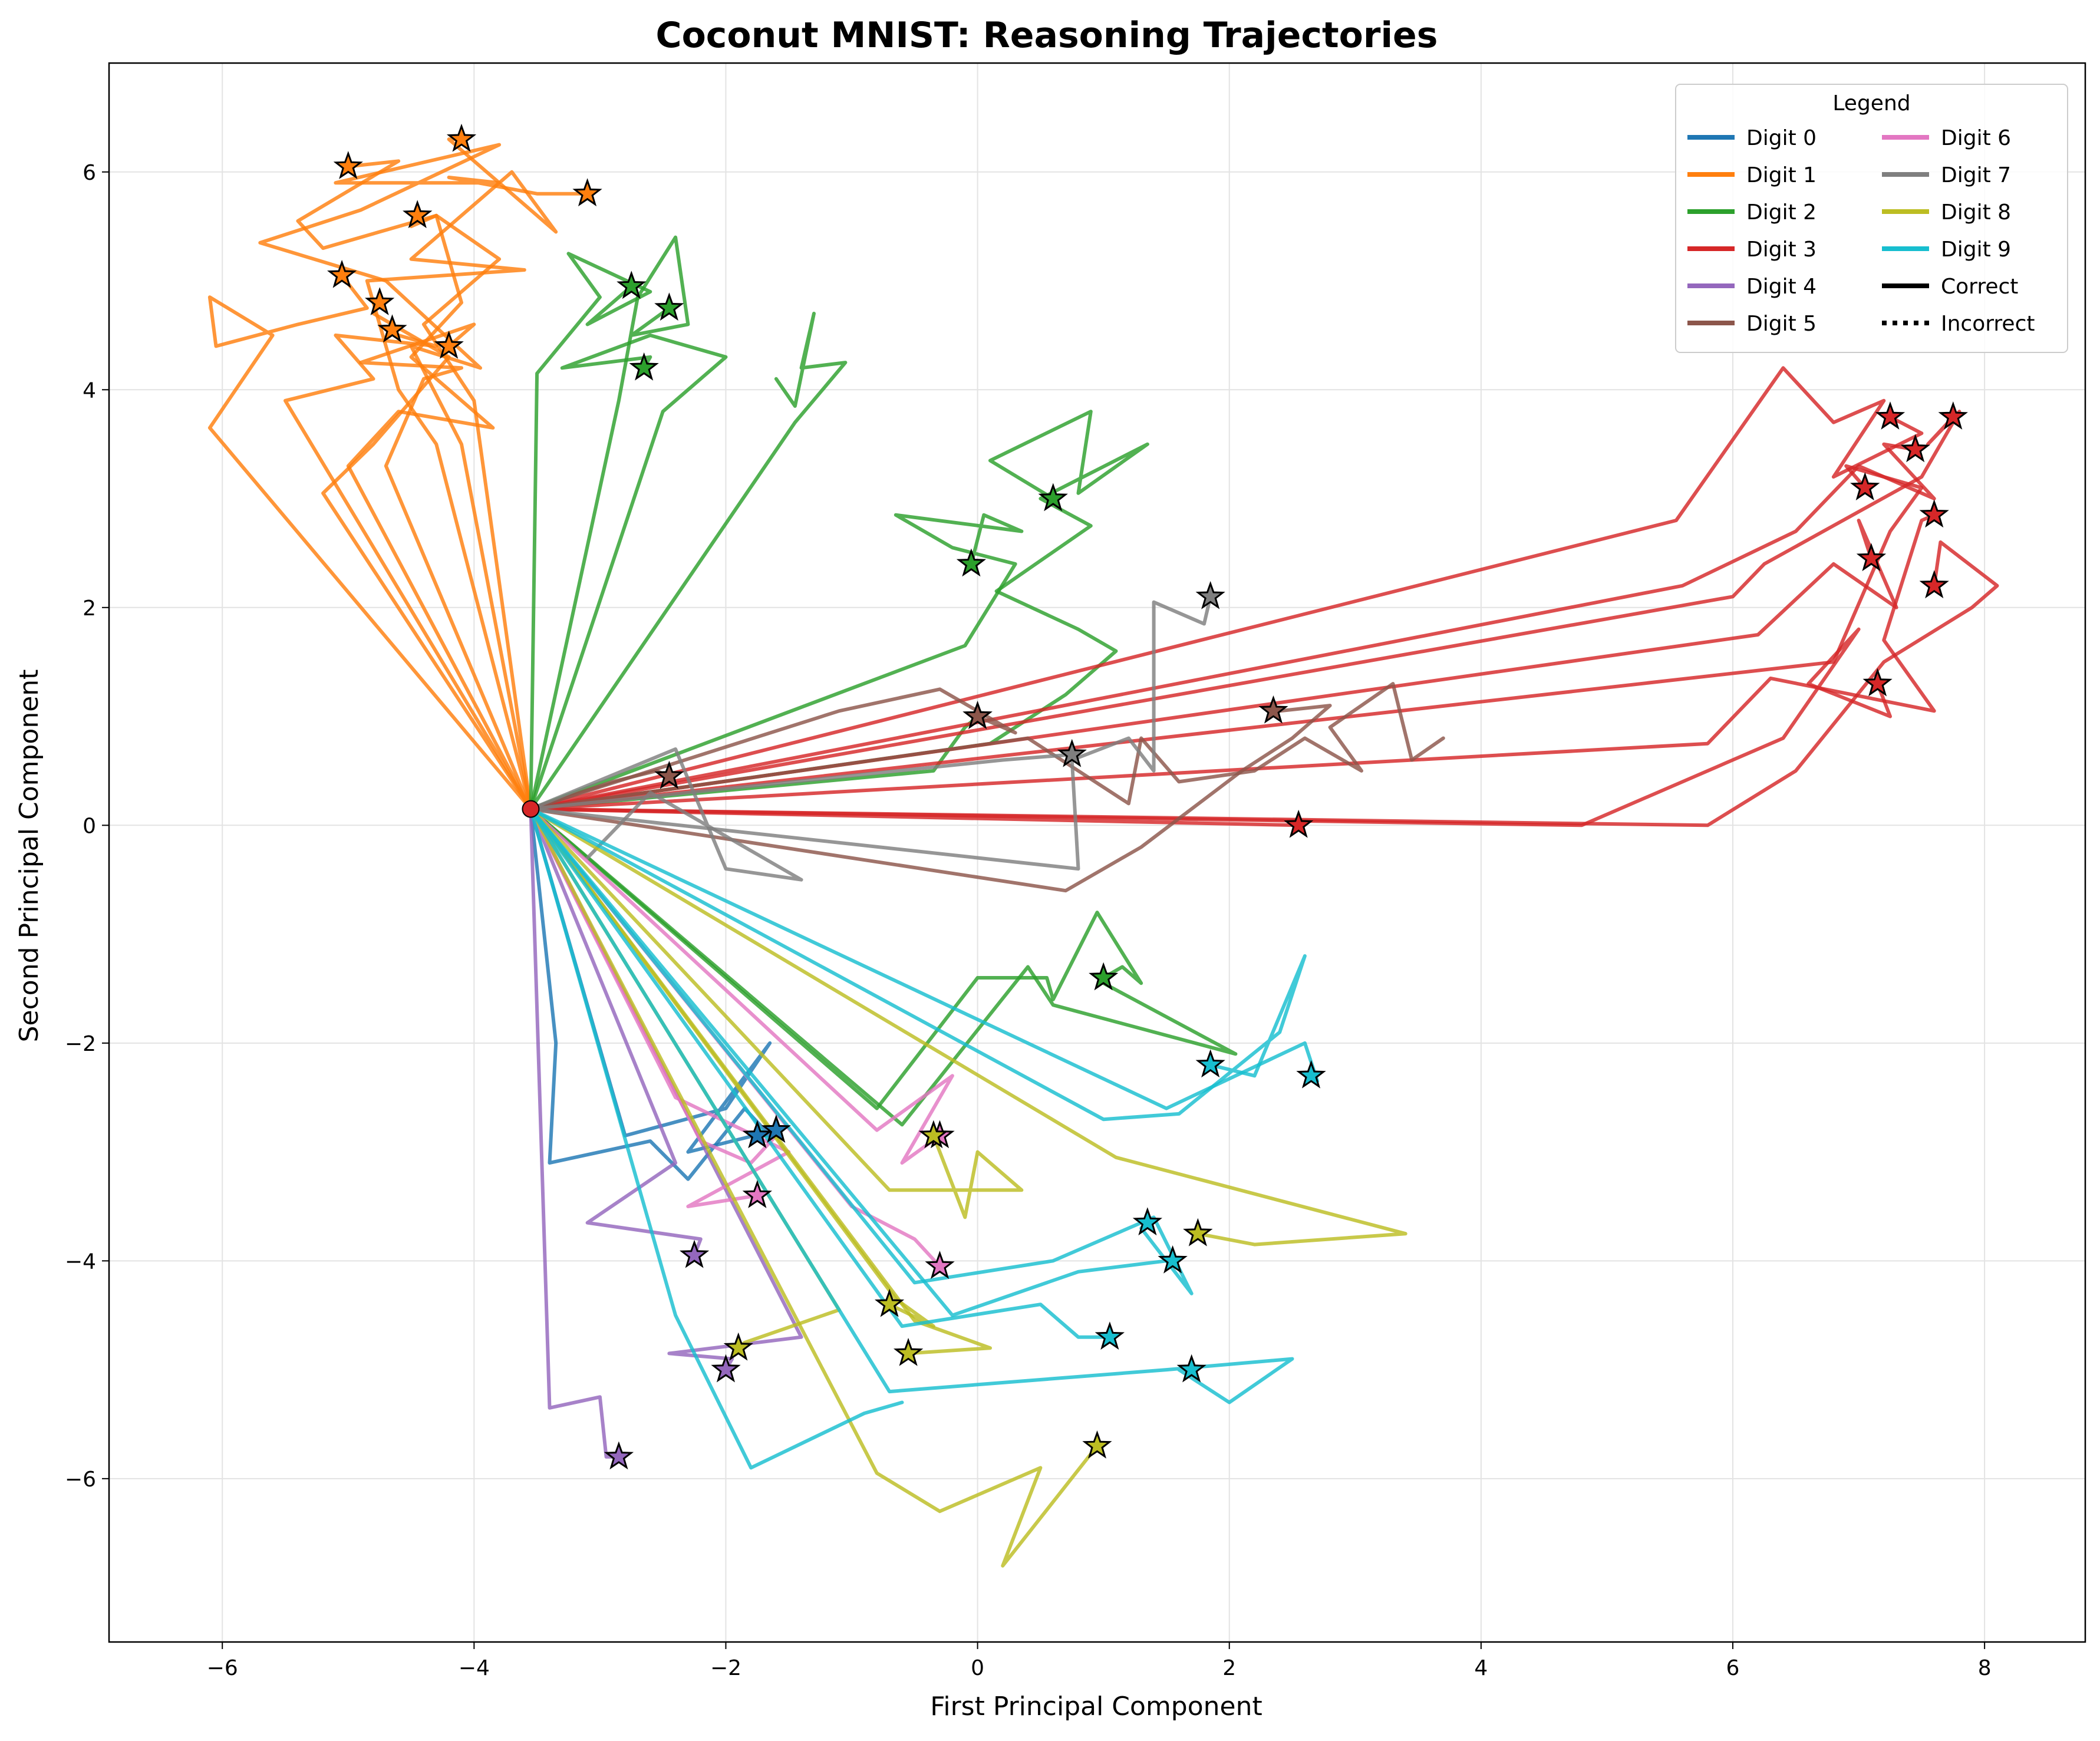  What do you see at coordinates (1976, 175) in the screenshot?
I see `legend-label: Digit 7` at bounding box center [1976, 175].